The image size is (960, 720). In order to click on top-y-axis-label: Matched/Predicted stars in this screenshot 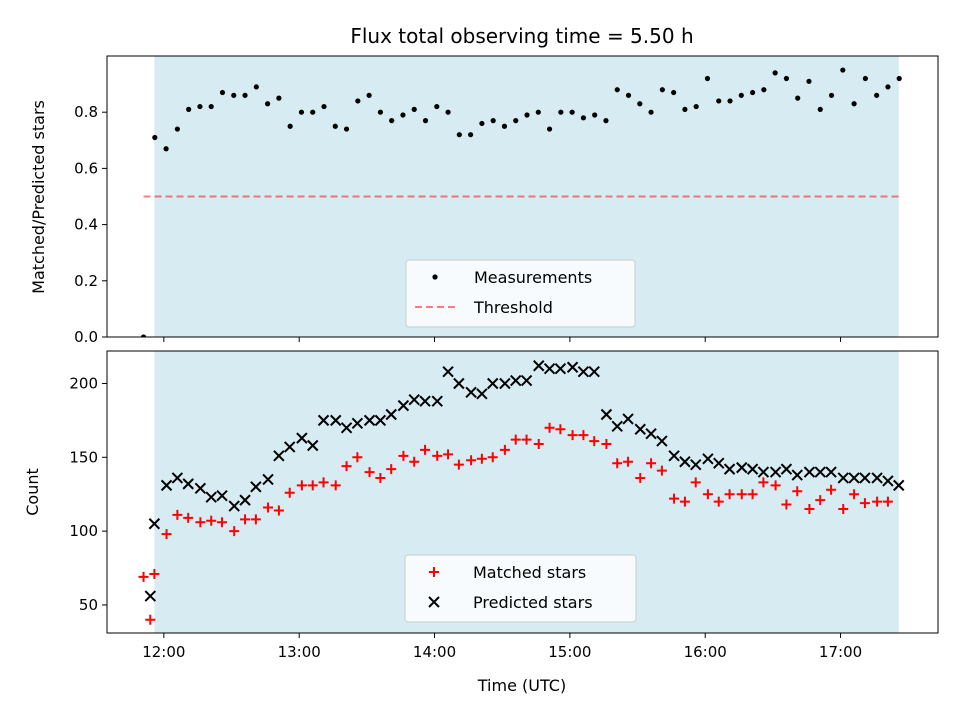, I will do `click(38, 197)`.